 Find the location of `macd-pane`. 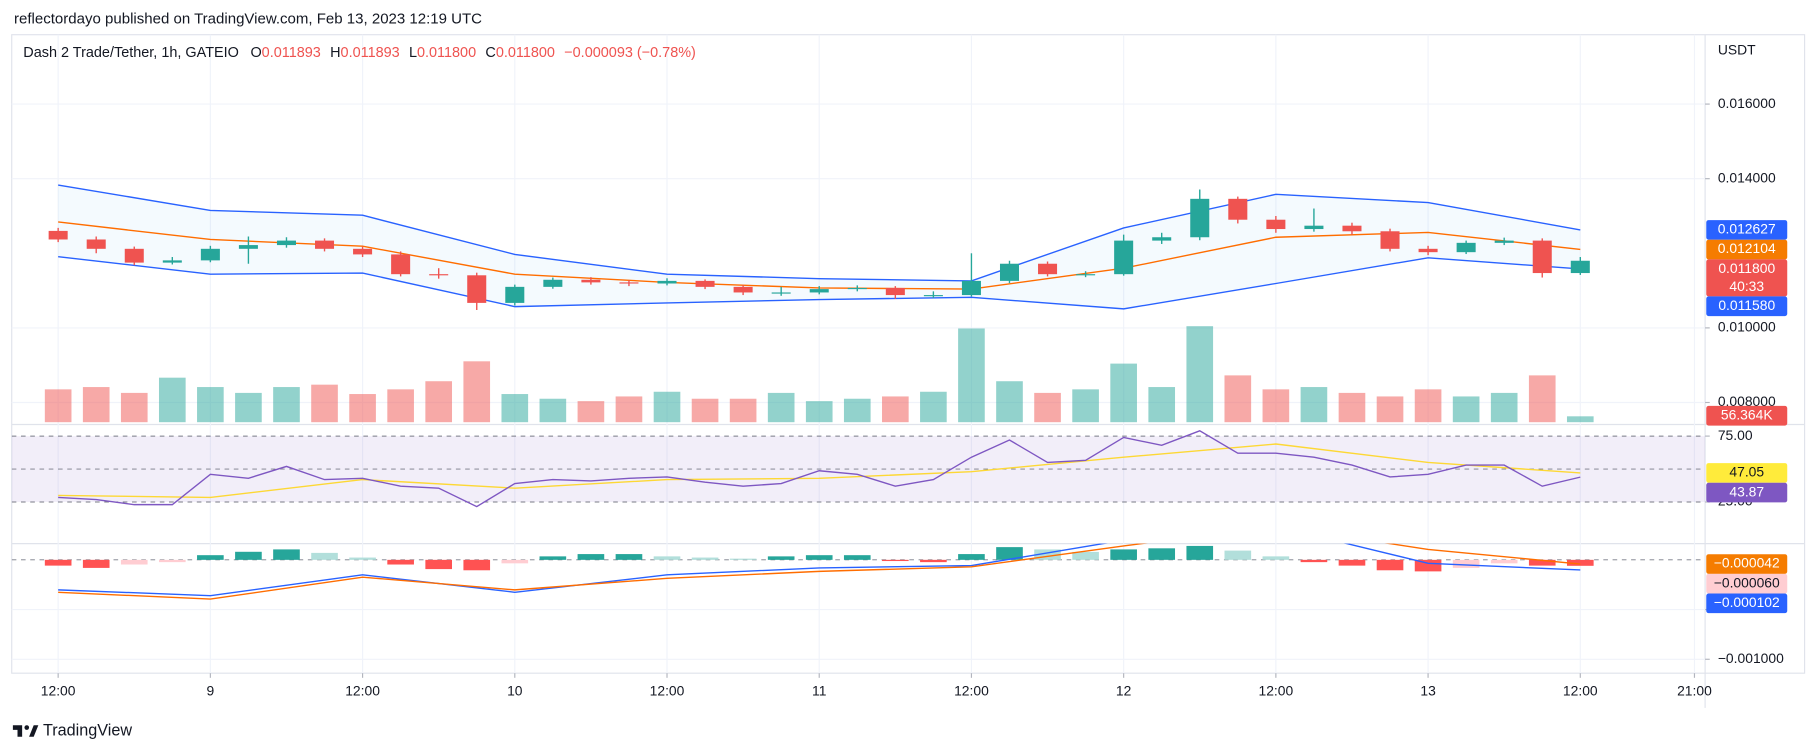

macd-pane is located at coordinates (858, 571).